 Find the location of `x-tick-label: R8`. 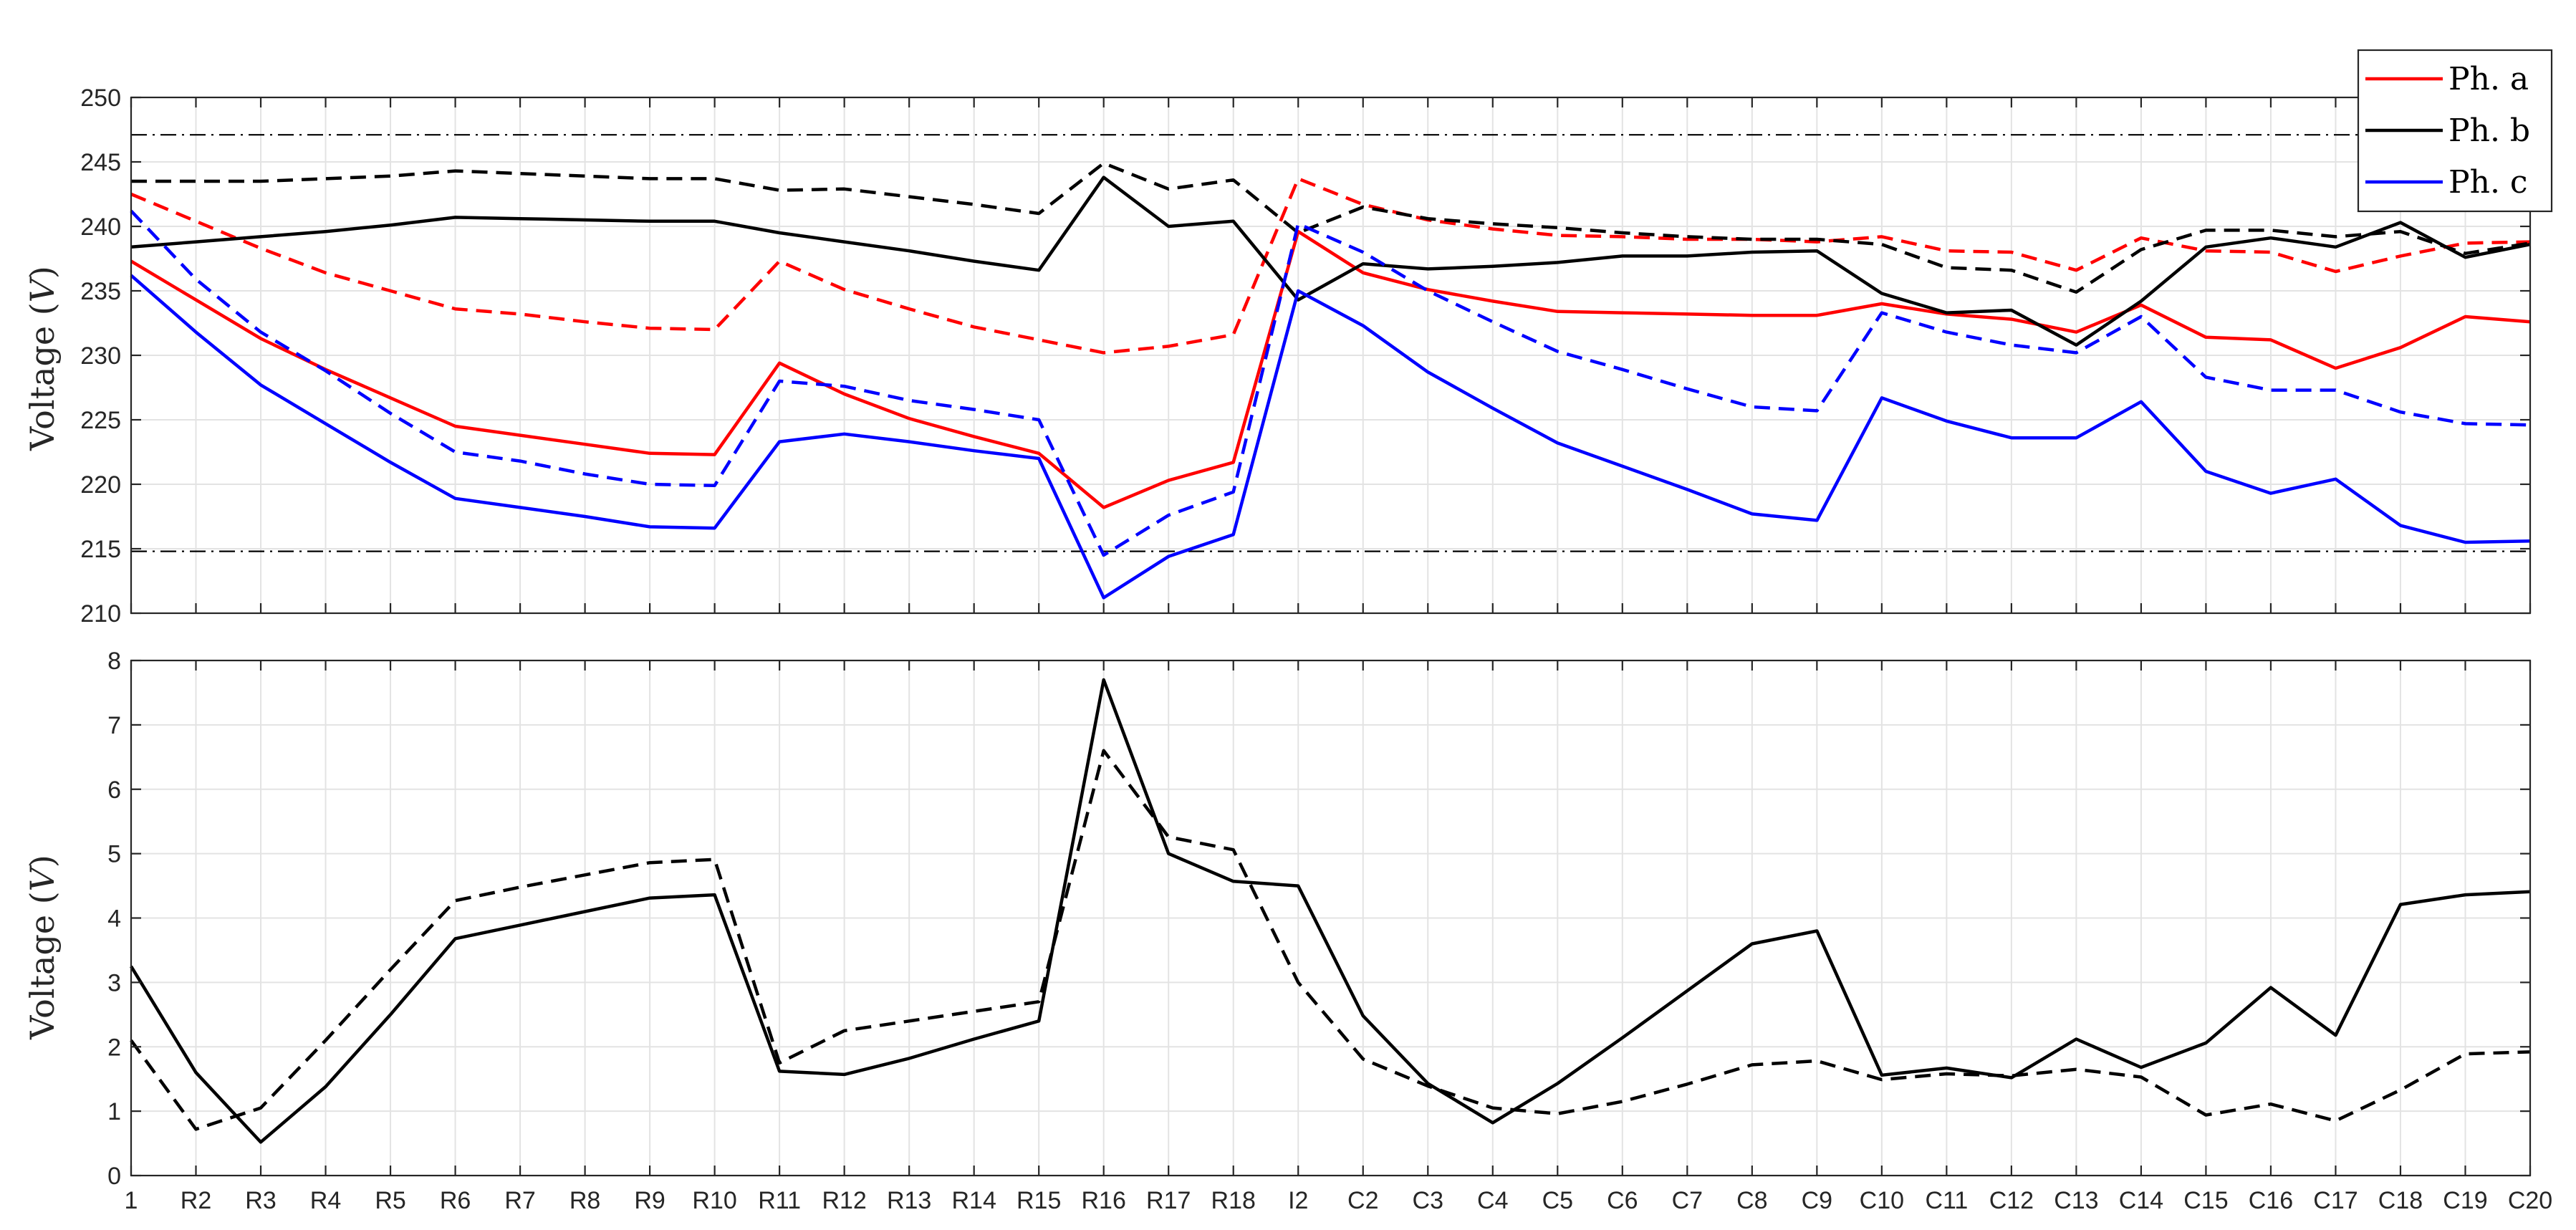

x-tick-label: R8 is located at coordinates (584, 1200).